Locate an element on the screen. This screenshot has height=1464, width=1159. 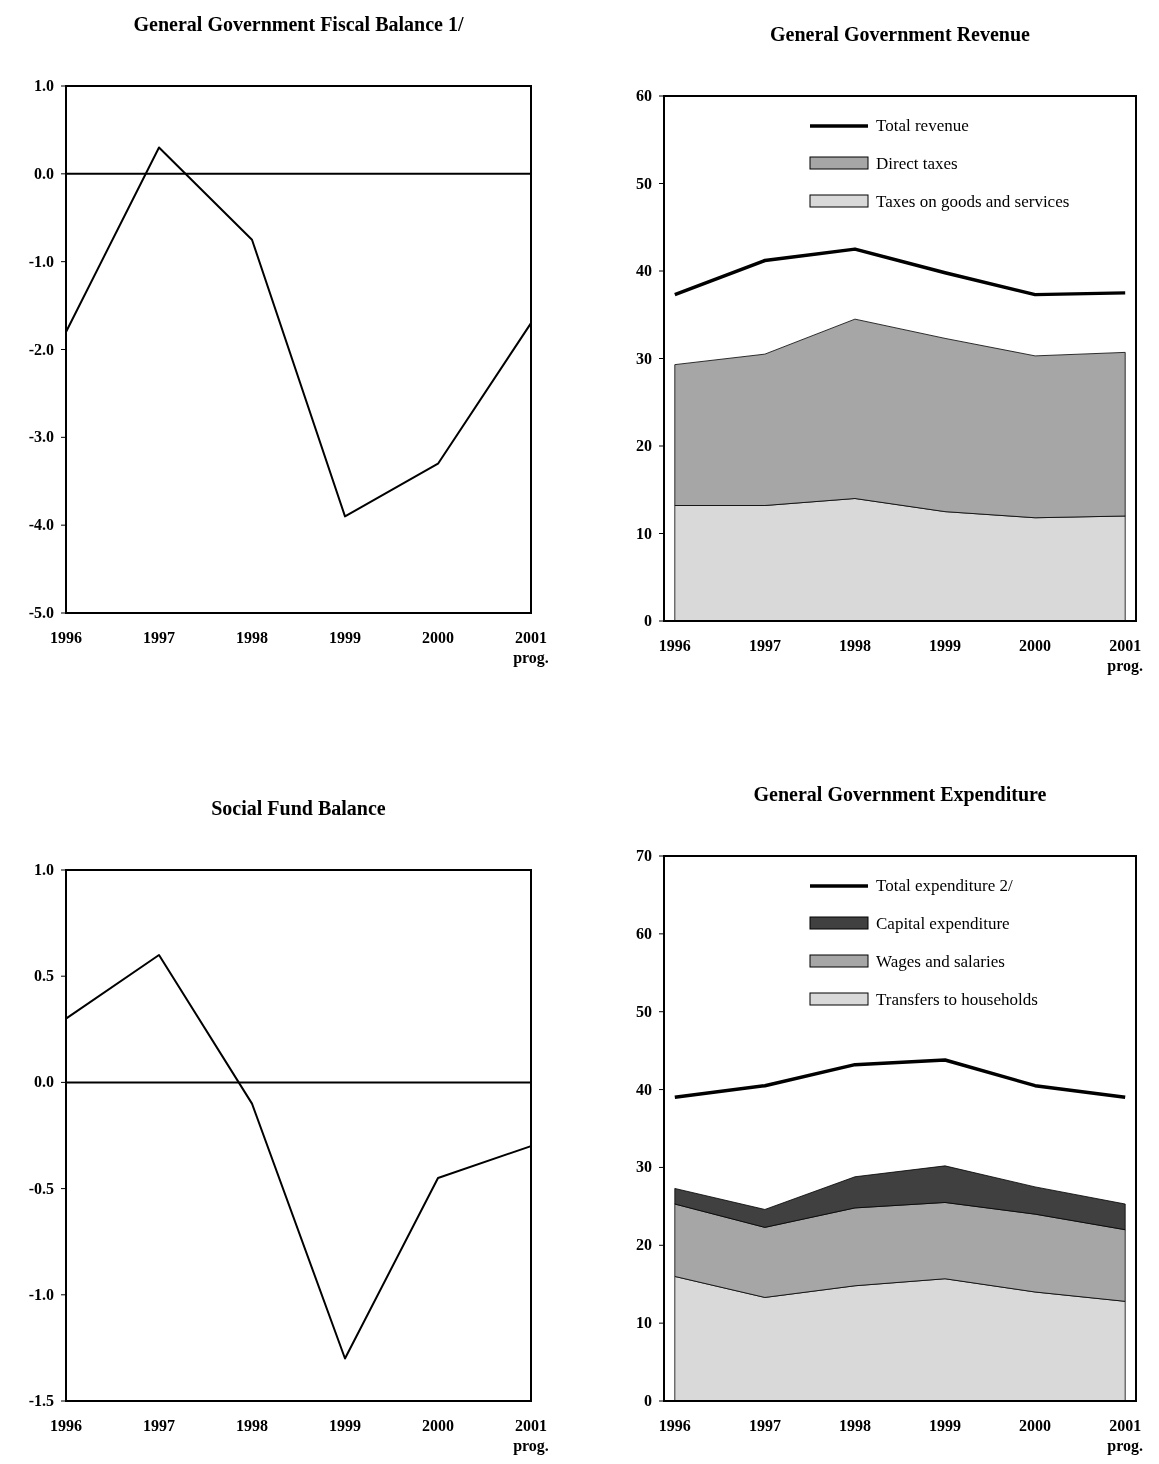
chart-title: General Government Fiscal Balance 1/ is located at coordinates (298, 24).